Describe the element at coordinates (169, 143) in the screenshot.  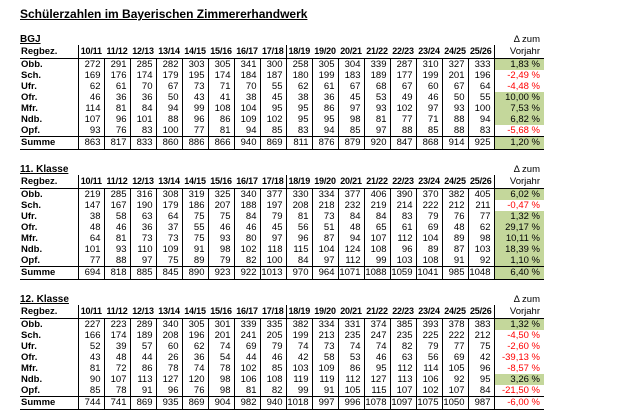
I see `summe-value-cell: 860` at that location.